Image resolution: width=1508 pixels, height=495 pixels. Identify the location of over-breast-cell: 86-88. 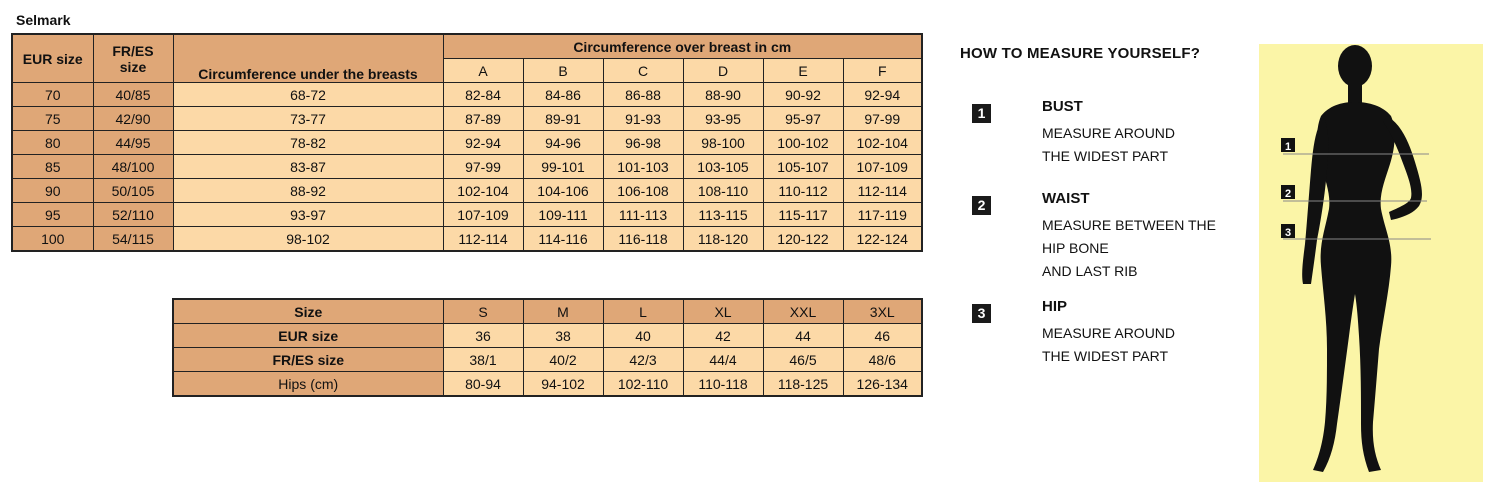
(643, 94).